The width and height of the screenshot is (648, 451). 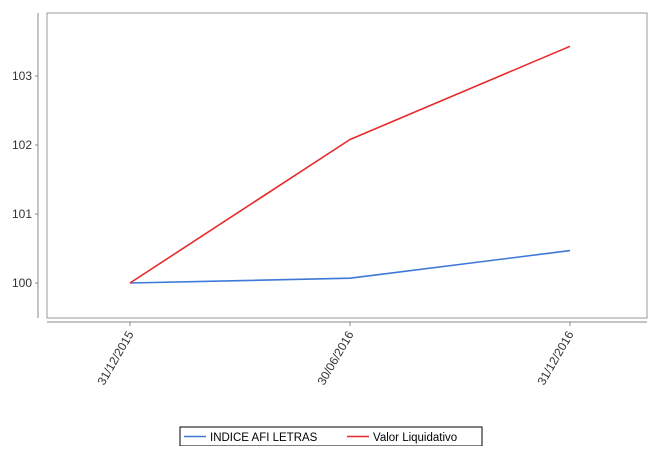 What do you see at coordinates (264, 438) in the screenshot?
I see `legend-label: INDICE AFI LETRAS` at bounding box center [264, 438].